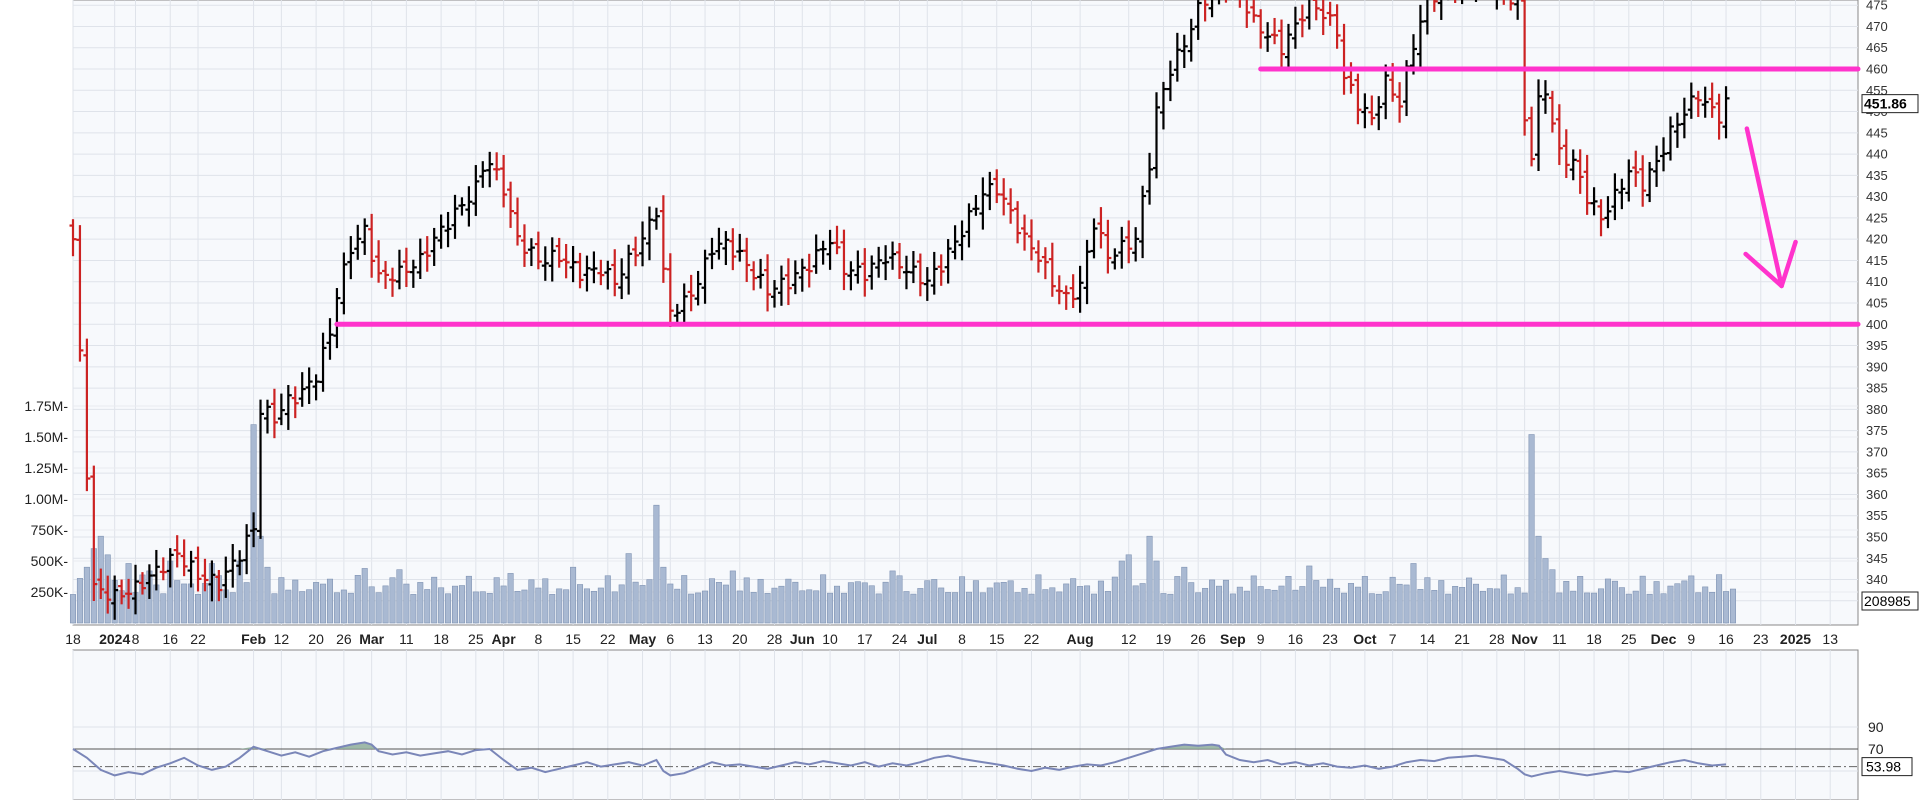 This screenshot has height=805, width=1920. Describe the element at coordinates (1877, 324) in the screenshot. I see `price-axis-label: 400` at that location.